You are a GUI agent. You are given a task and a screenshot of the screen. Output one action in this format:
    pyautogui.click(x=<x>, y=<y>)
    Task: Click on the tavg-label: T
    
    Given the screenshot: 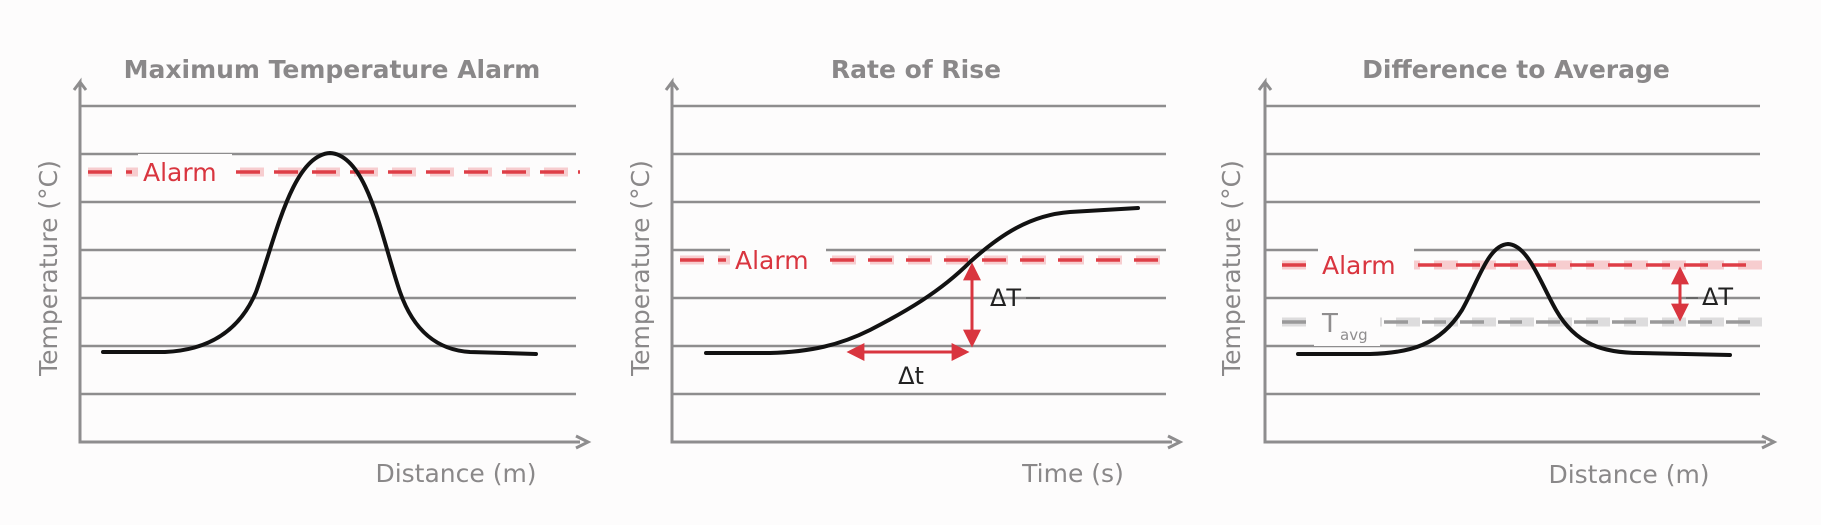 What is the action you would take?
    pyautogui.click(x=1329, y=324)
    